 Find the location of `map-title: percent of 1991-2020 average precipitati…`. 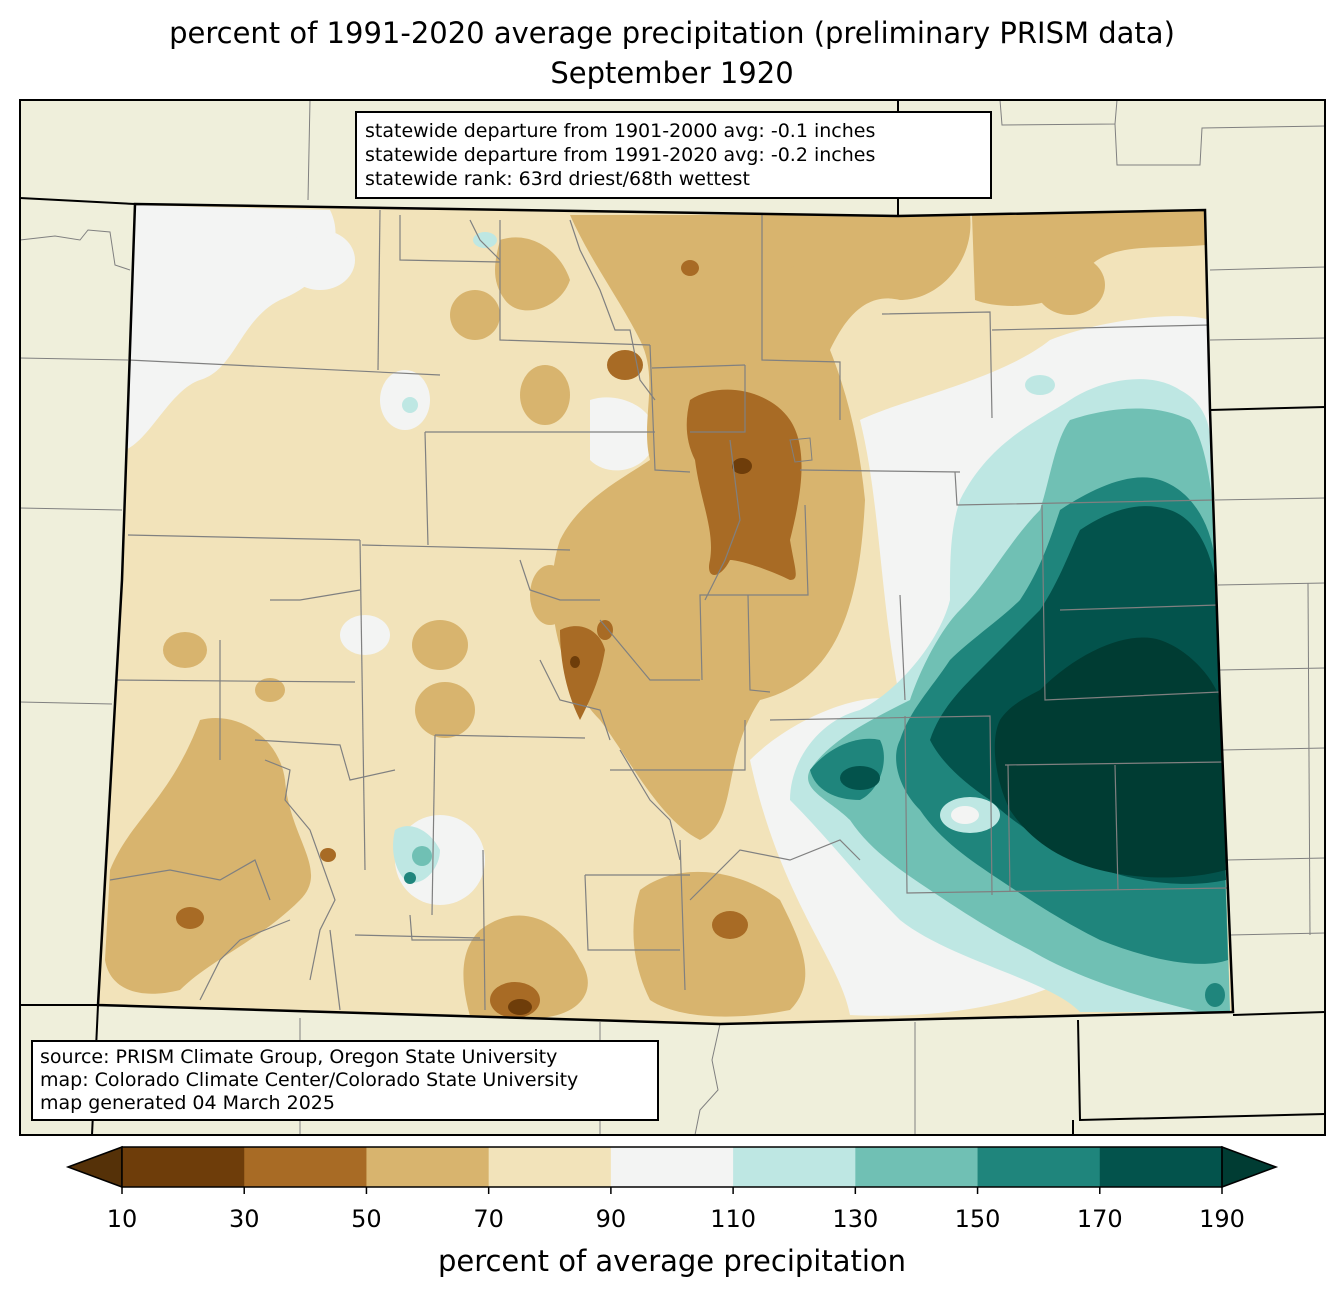

map-title: percent of 1991-2020 average precipitati… is located at coordinates (672, 33).